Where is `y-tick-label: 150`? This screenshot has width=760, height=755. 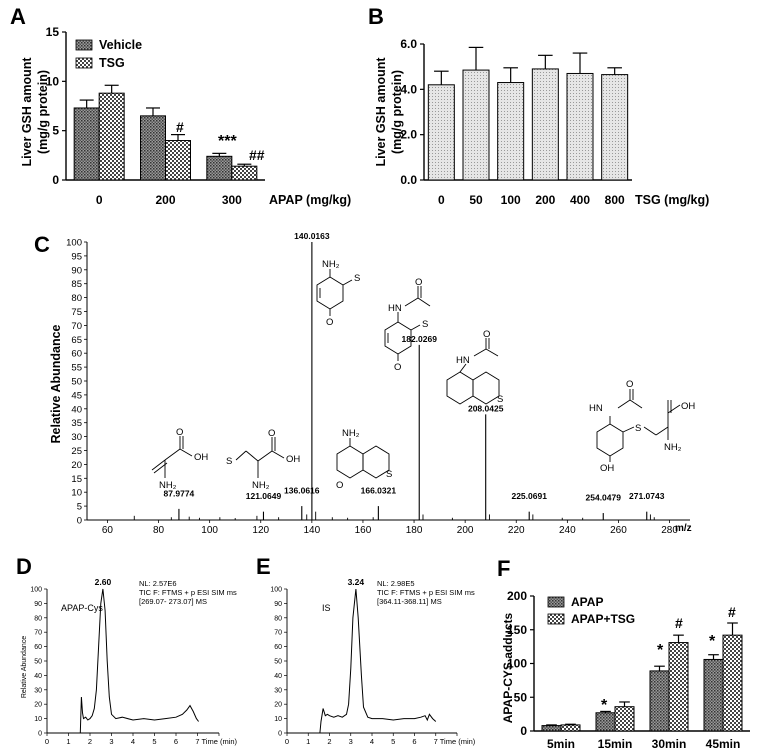 y-tick-label: 150 is located at coordinates (517, 630).